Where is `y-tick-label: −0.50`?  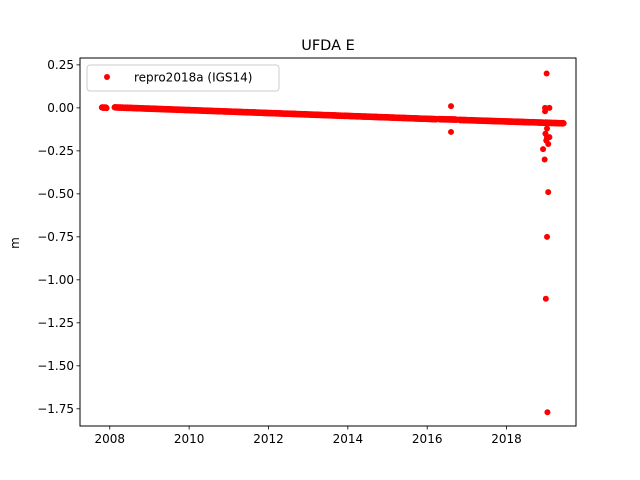
y-tick-label: −0.50 is located at coordinates (55, 194).